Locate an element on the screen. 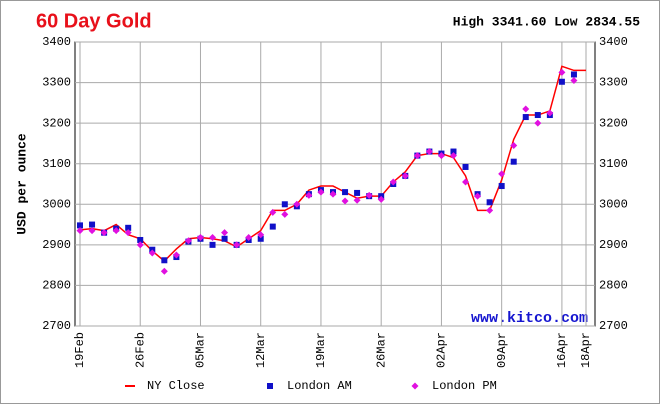 The width and height of the screenshot is (660, 404). x-tick-label: 12Mar is located at coordinates (261, 350).